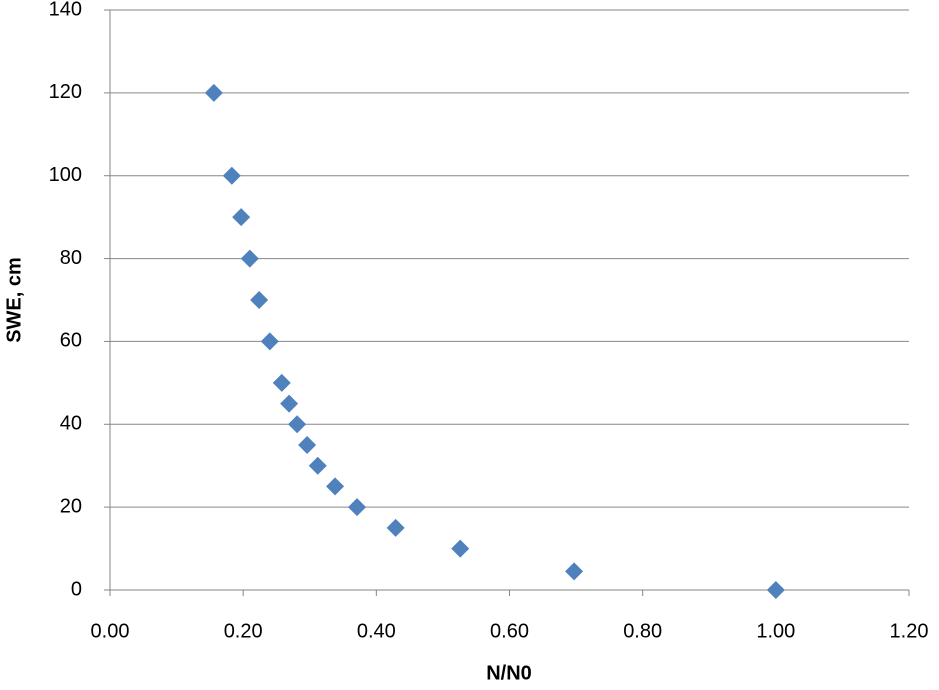 The image size is (939, 690). I want to click on y-axis-title: SWE, cm, so click(14, 300).